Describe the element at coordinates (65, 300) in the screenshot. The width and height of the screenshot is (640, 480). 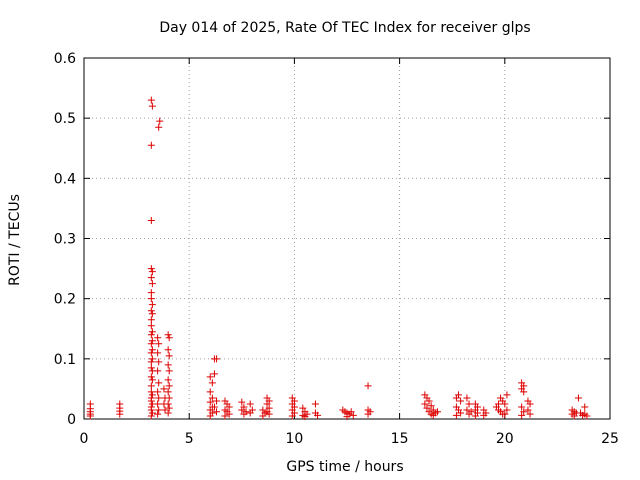
I see `y-tick-label: 0.2` at that location.